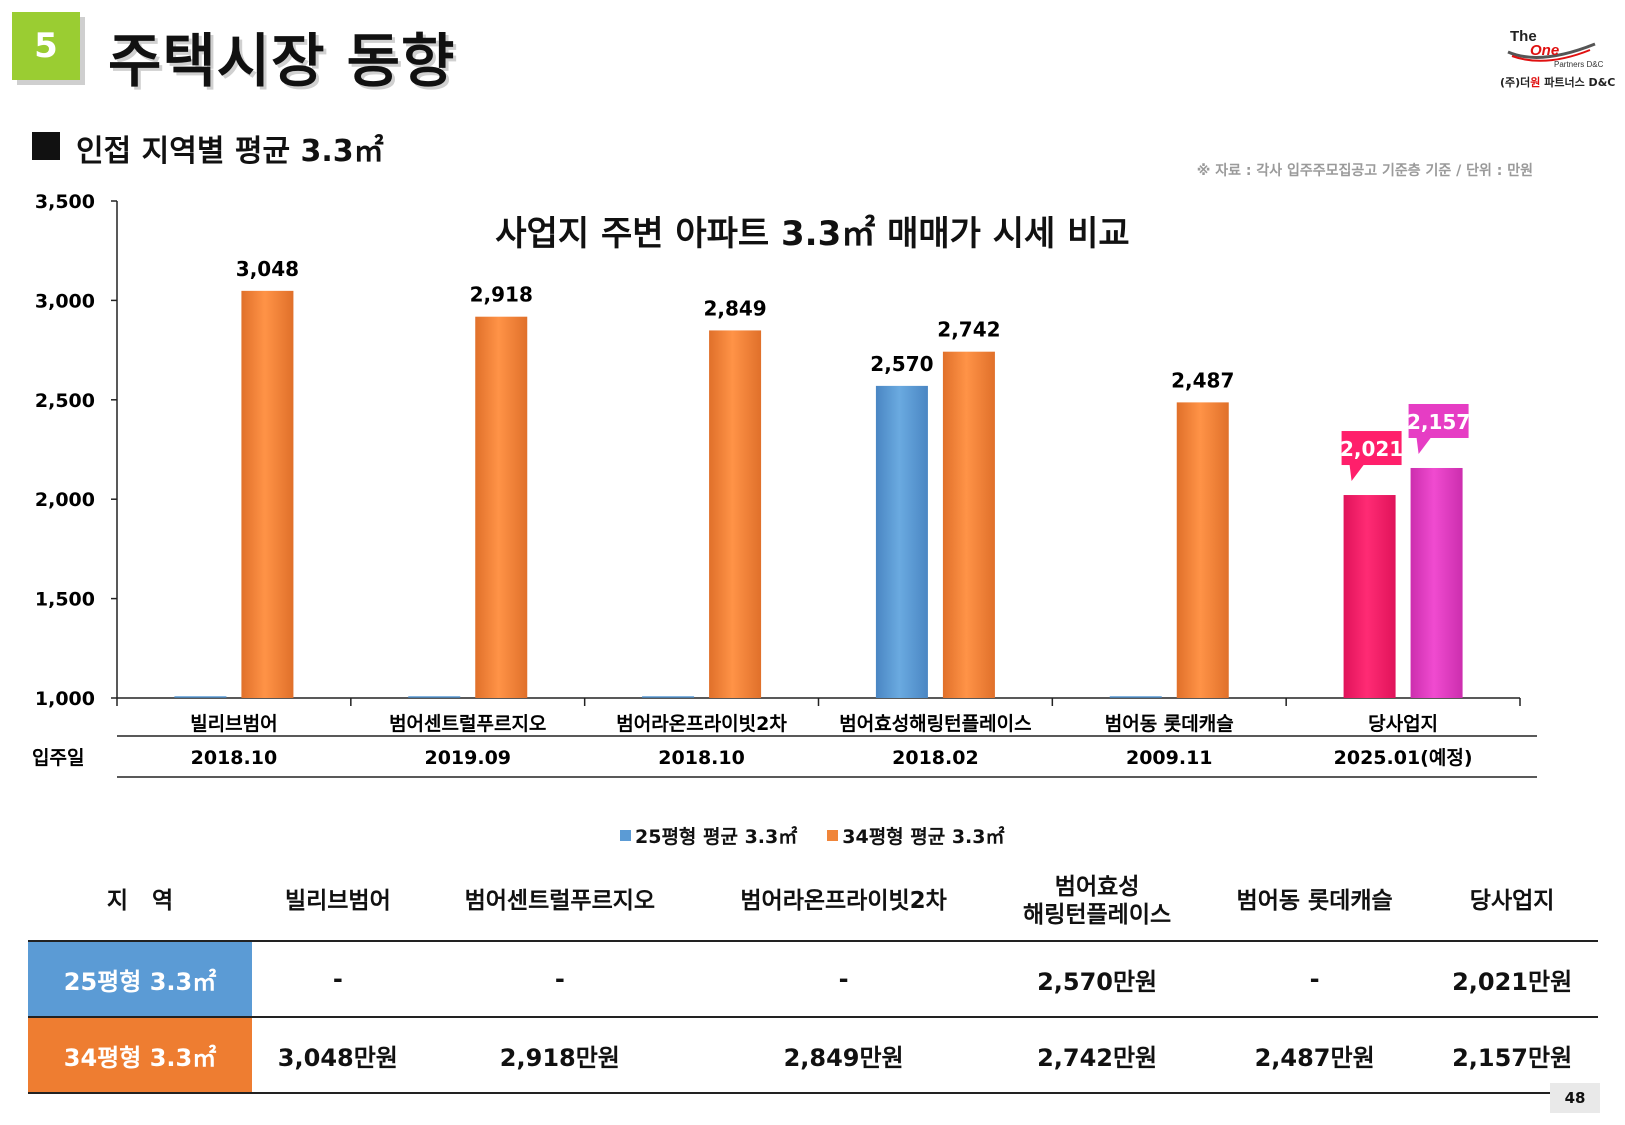 The image size is (1625, 1125). I want to click on bar-value-label: 2,157, so click(1438, 422).